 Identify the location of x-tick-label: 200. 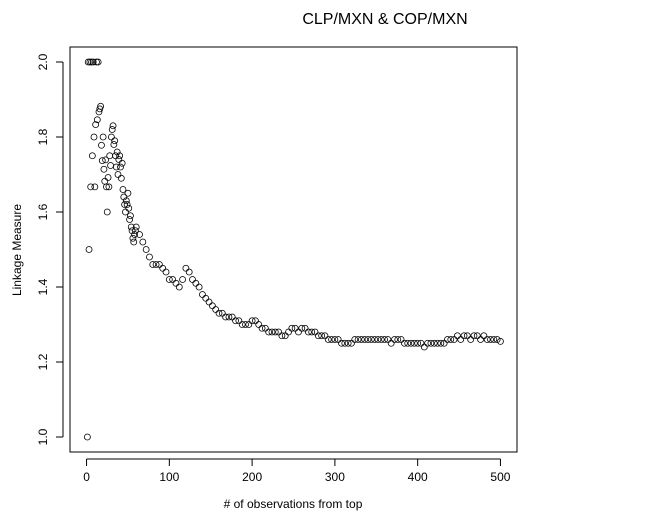
(252, 477).